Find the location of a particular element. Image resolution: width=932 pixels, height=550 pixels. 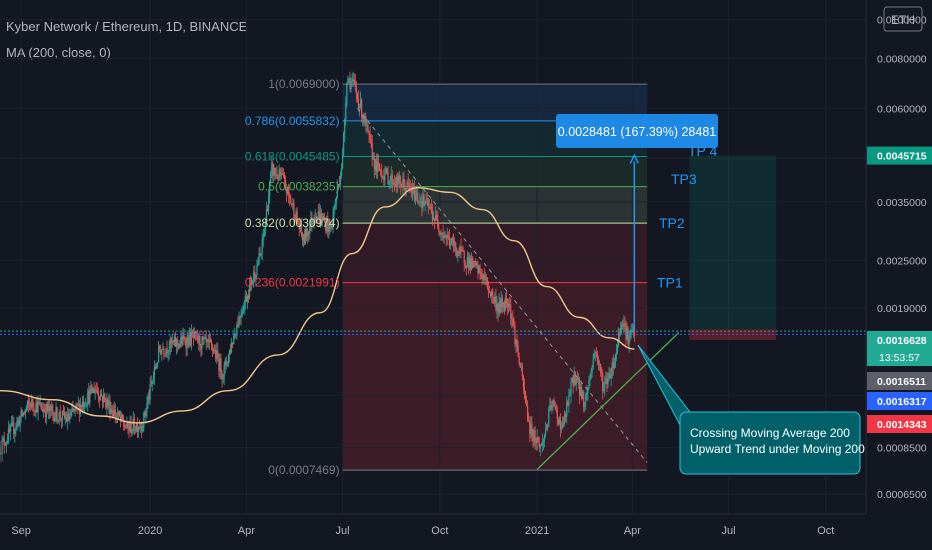

time-tick-label: Oct is located at coordinates (825, 531).